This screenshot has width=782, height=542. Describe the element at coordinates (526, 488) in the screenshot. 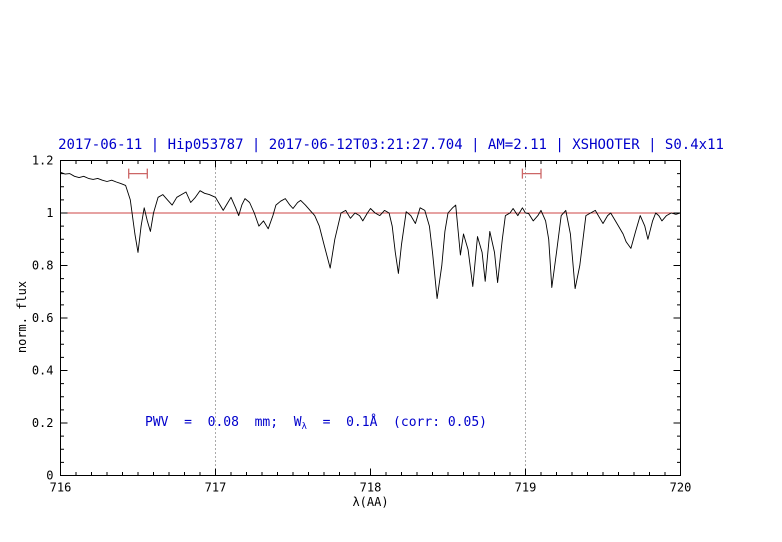

I see `x-tick-label: 719` at that location.